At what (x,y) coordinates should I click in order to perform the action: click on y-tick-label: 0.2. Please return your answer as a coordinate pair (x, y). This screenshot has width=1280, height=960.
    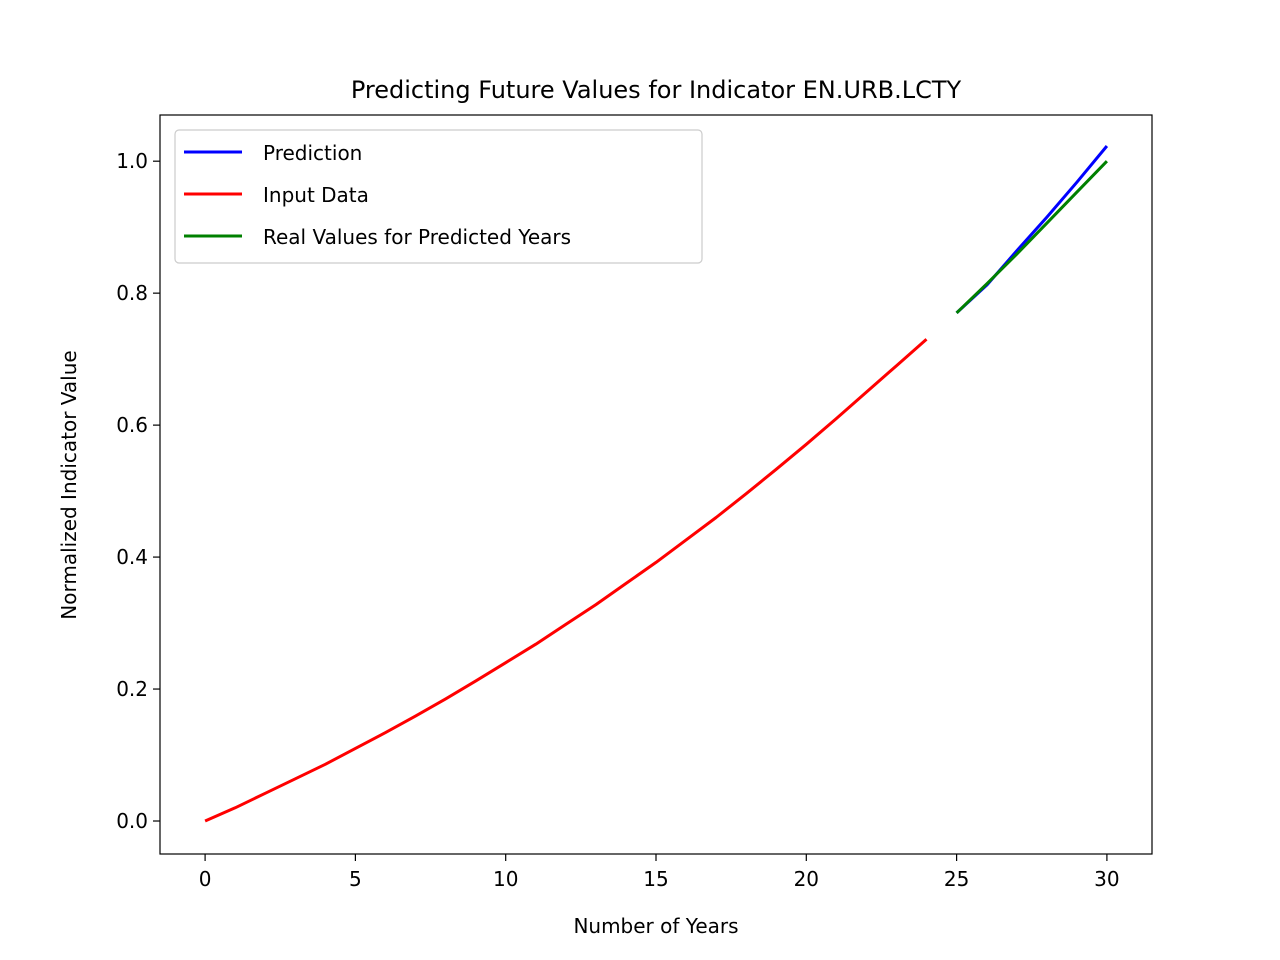
    Looking at the image, I should click on (132, 689).